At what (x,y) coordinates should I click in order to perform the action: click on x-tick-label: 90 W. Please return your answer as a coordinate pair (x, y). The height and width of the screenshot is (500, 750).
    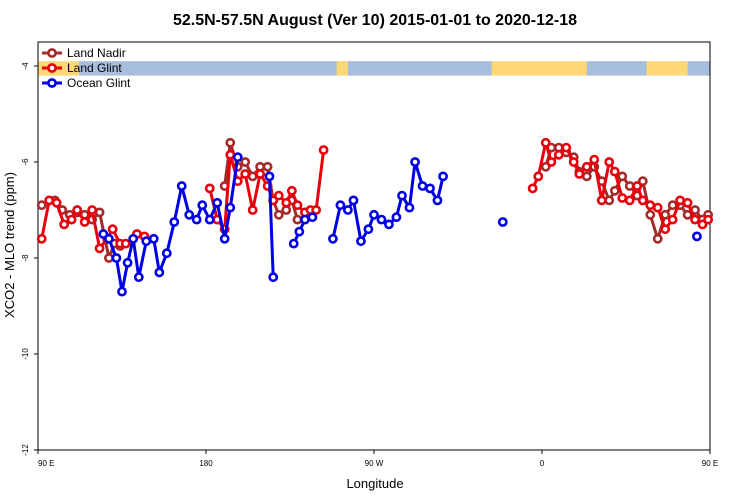
    Looking at the image, I should click on (374, 463).